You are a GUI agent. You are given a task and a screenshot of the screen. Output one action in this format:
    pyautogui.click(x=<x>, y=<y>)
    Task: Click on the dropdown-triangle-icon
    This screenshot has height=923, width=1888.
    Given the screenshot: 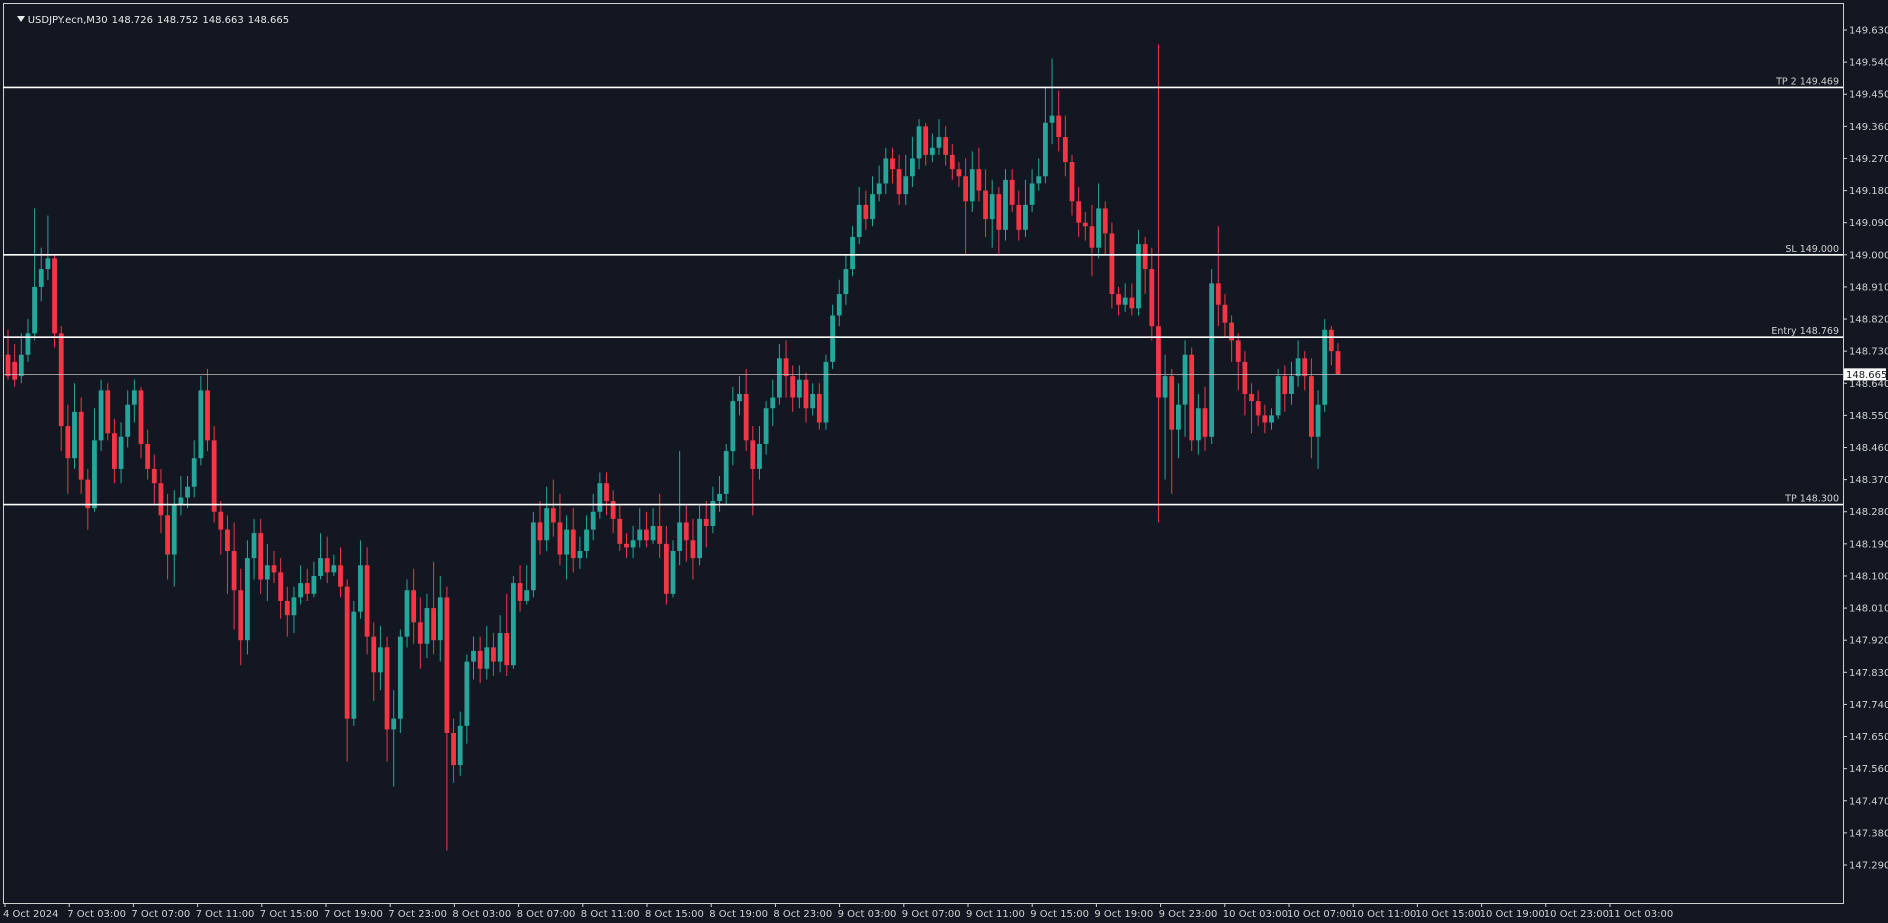 What is the action you would take?
    pyautogui.click(x=20, y=19)
    